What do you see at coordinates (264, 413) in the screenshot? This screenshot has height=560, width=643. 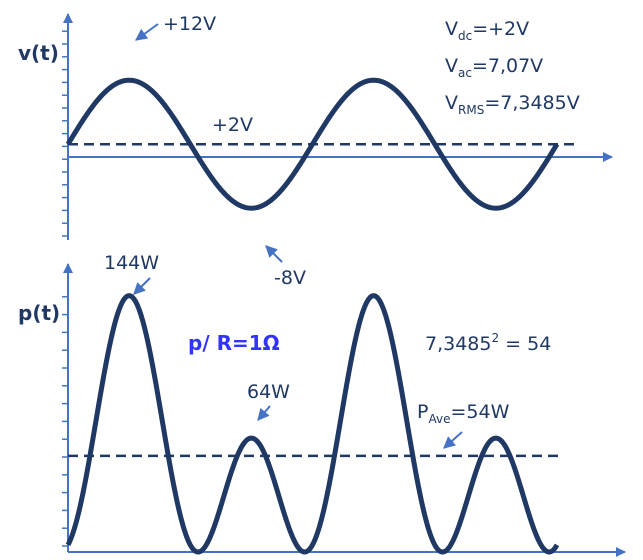 I see `minor-peak-arrow` at bounding box center [264, 413].